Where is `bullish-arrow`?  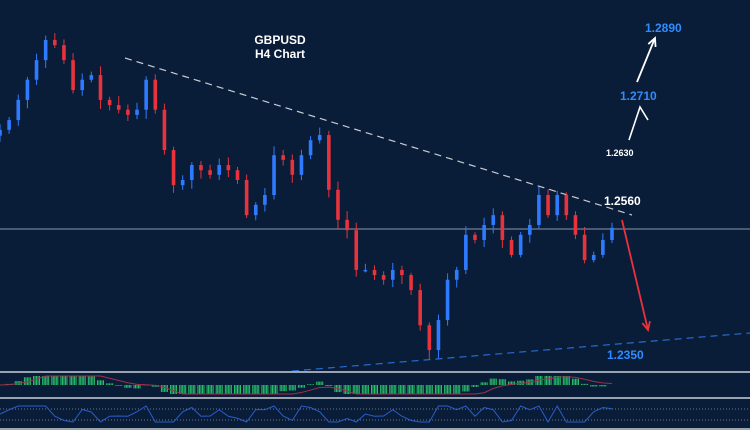
bullish-arrow is located at coordinates (646, 60).